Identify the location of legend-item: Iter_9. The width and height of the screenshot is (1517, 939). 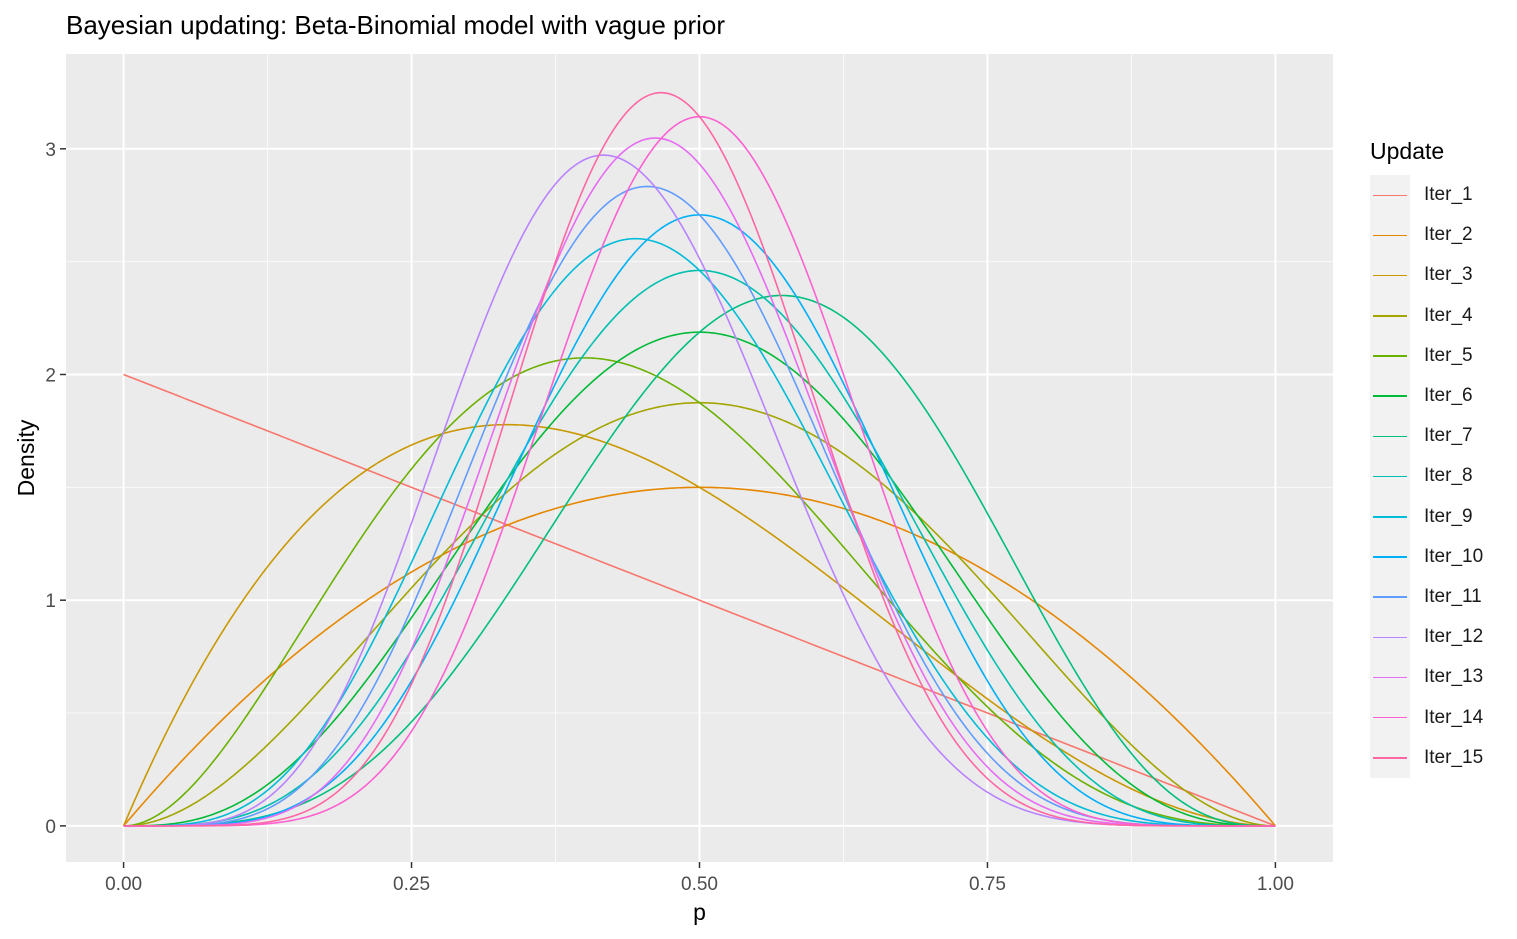
(1426, 516).